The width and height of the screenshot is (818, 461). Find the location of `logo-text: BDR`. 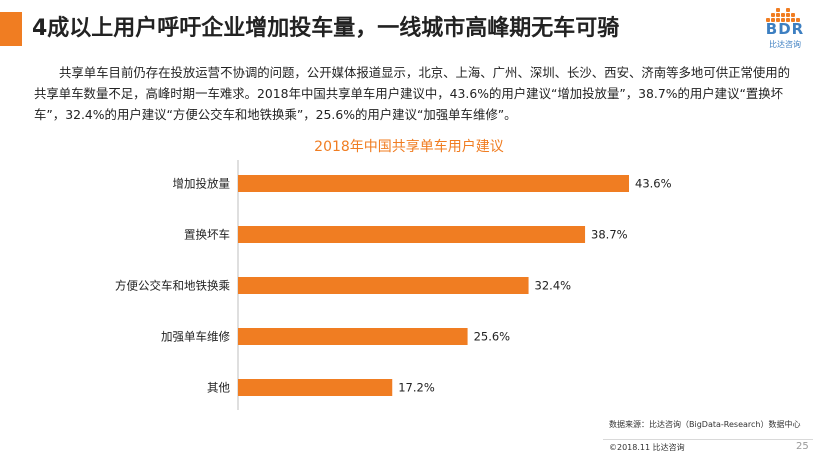

logo-text: BDR is located at coordinates (785, 29).